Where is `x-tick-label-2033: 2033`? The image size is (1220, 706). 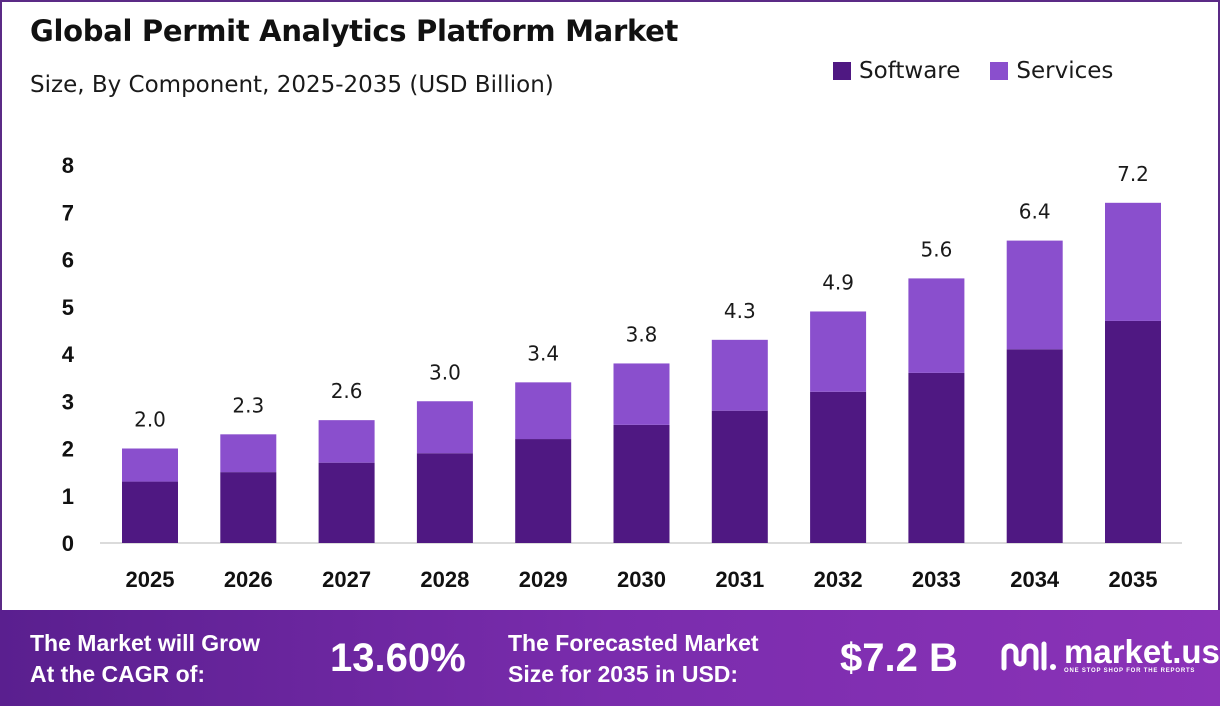 x-tick-label-2033: 2033 is located at coordinates (936, 579).